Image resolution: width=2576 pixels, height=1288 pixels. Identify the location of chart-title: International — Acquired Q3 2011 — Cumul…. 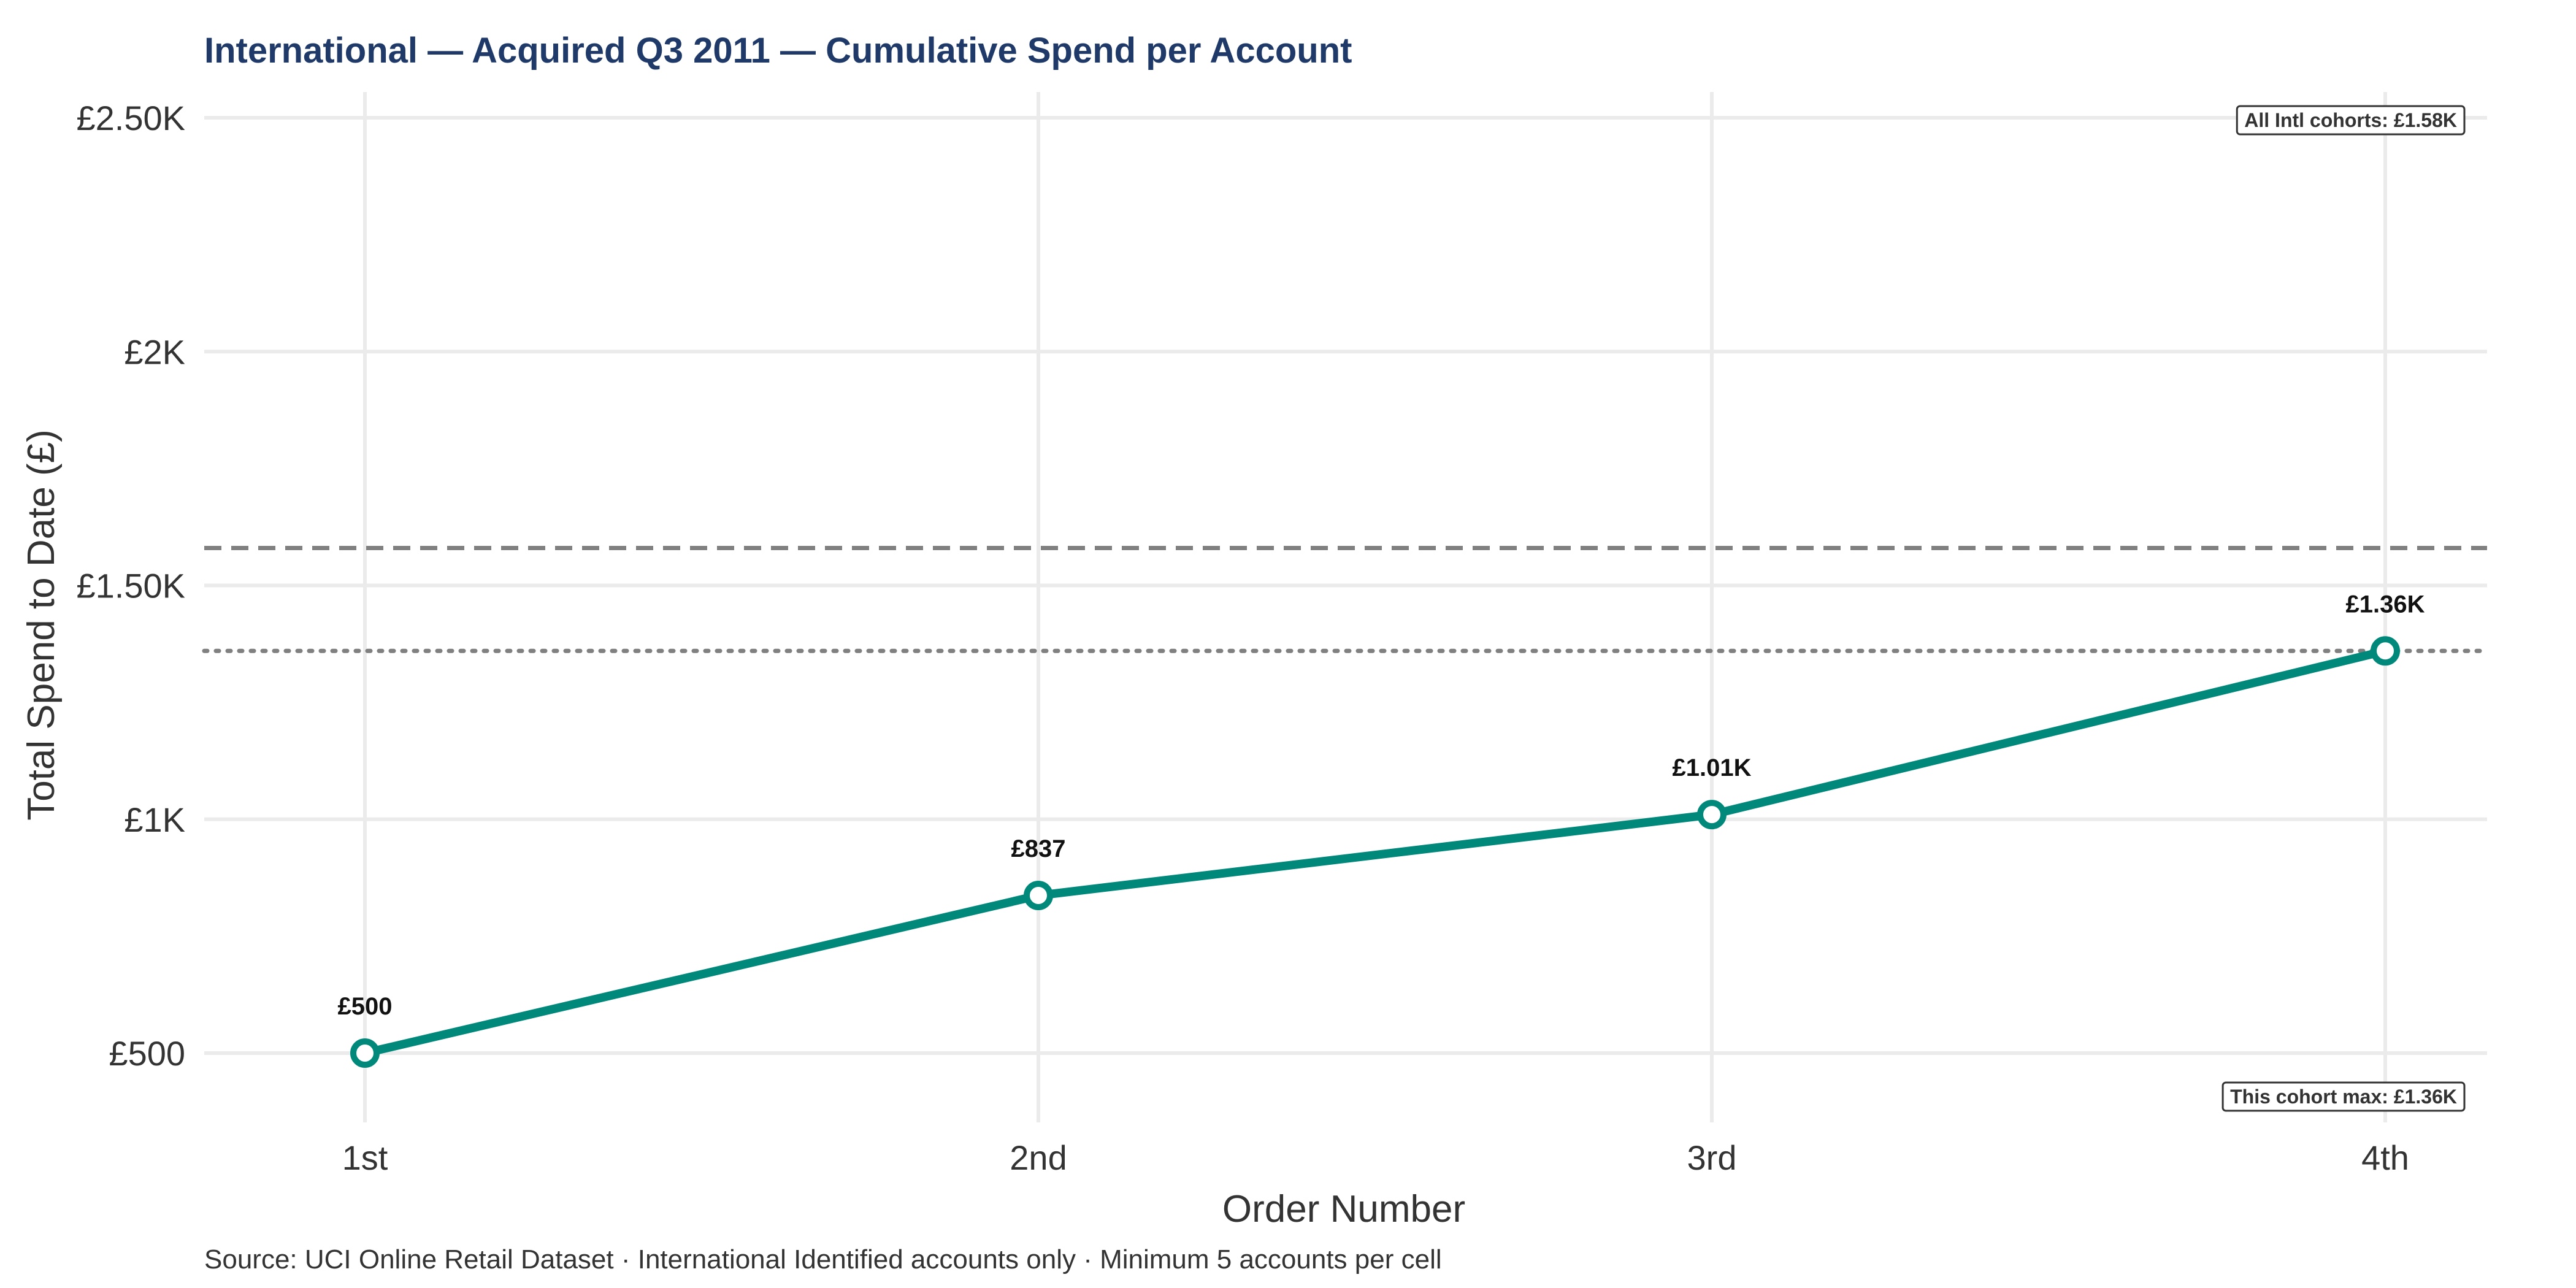
(778, 51).